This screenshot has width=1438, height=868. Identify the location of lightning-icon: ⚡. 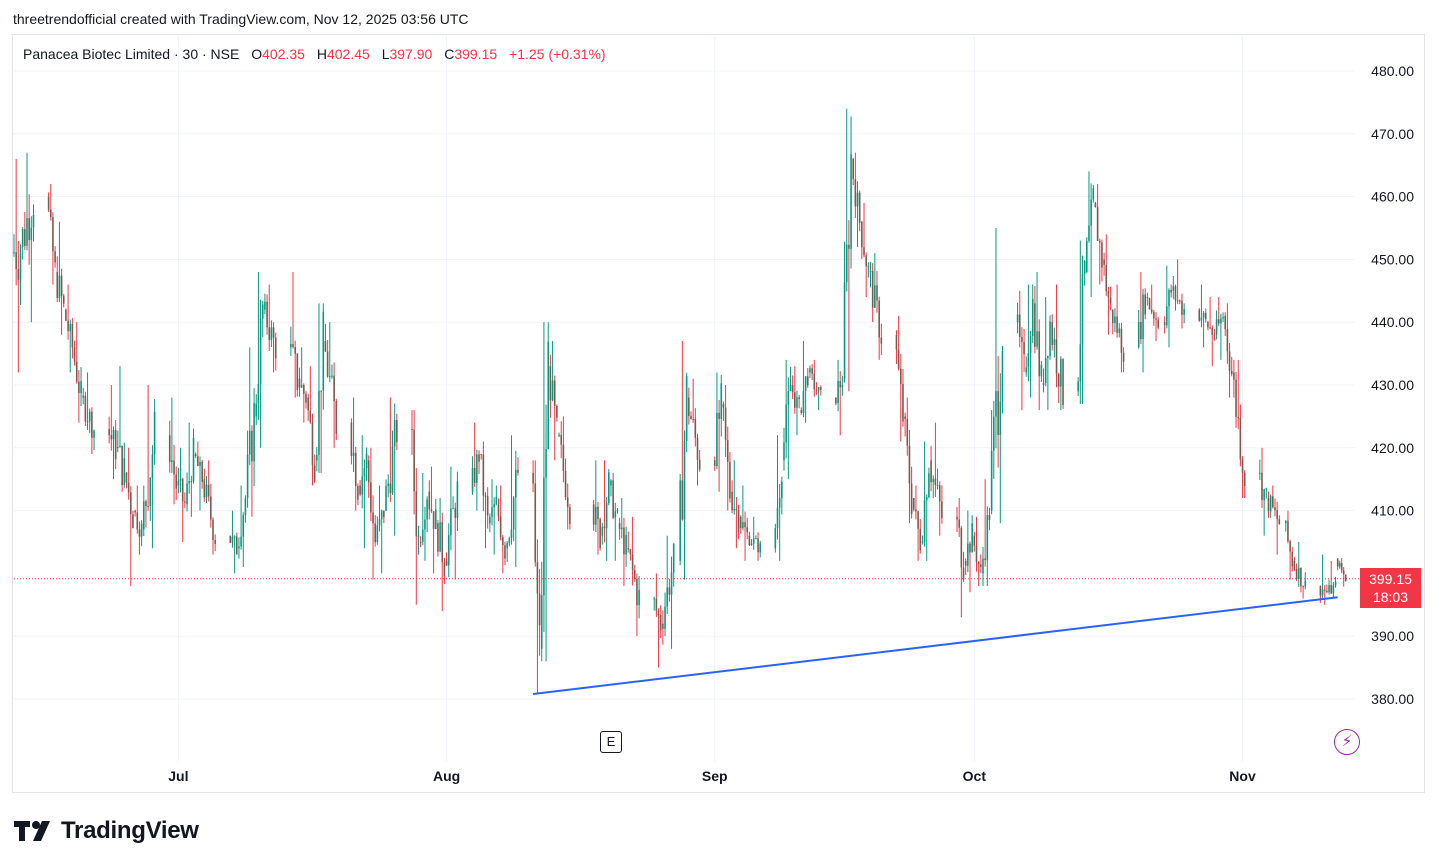
(1347, 742).